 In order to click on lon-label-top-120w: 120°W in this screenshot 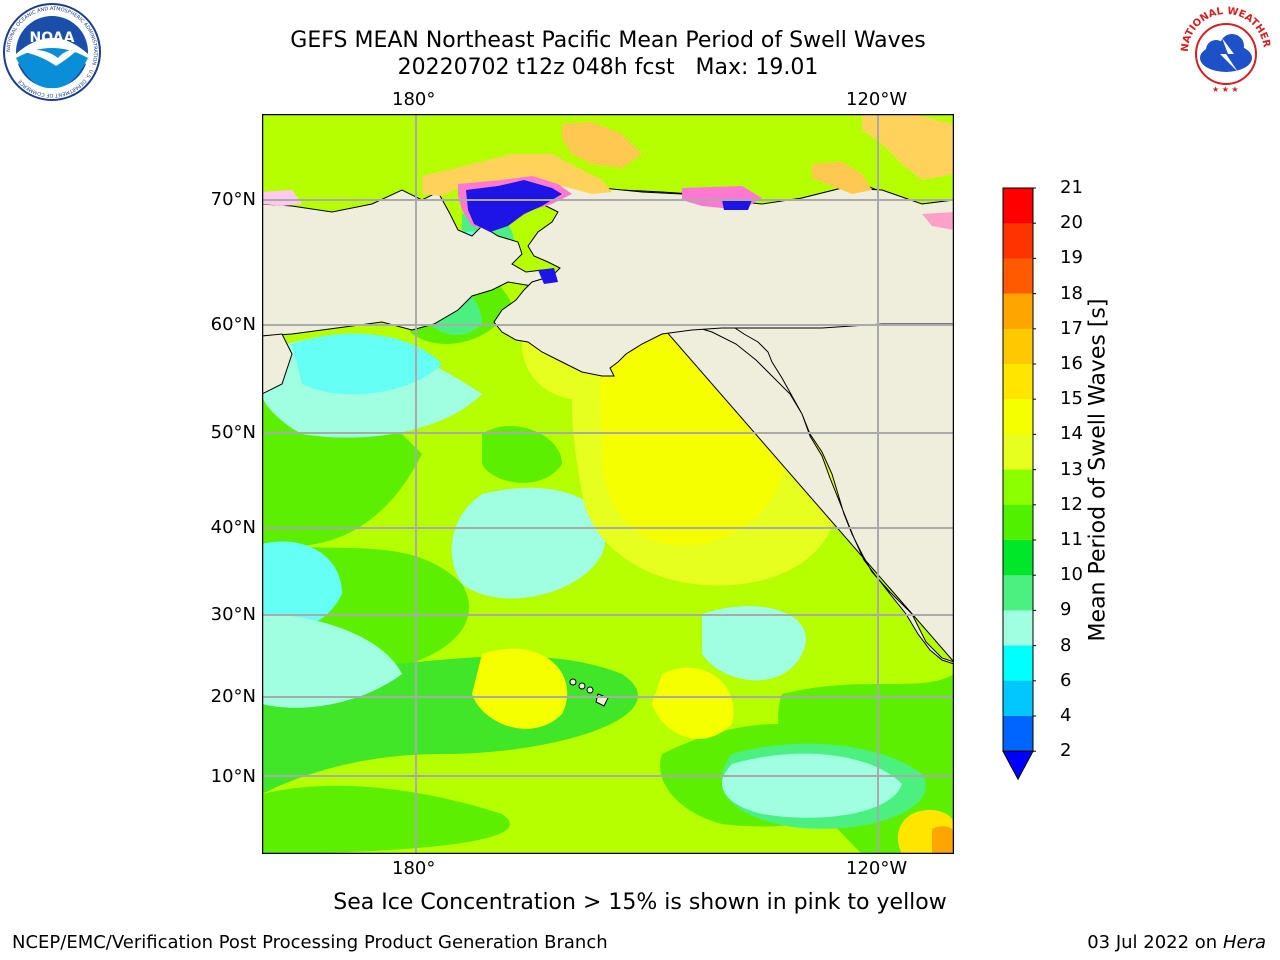, I will do `click(877, 99)`.